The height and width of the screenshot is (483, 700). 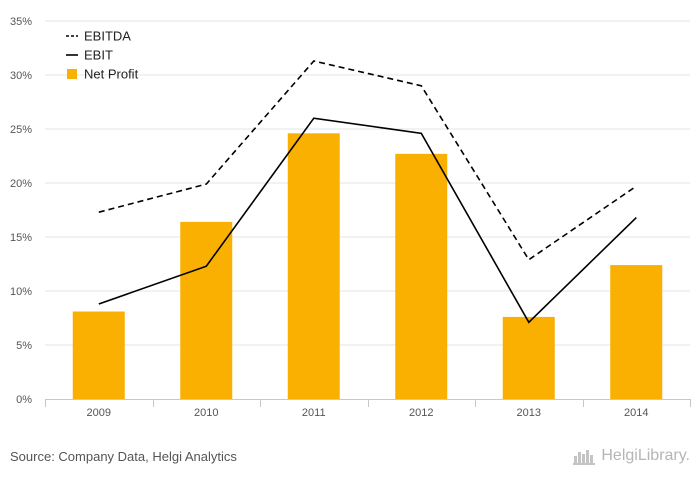 What do you see at coordinates (645, 455) in the screenshot?
I see `brand-name: HelgiLibrary.` at bounding box center [645, 455].